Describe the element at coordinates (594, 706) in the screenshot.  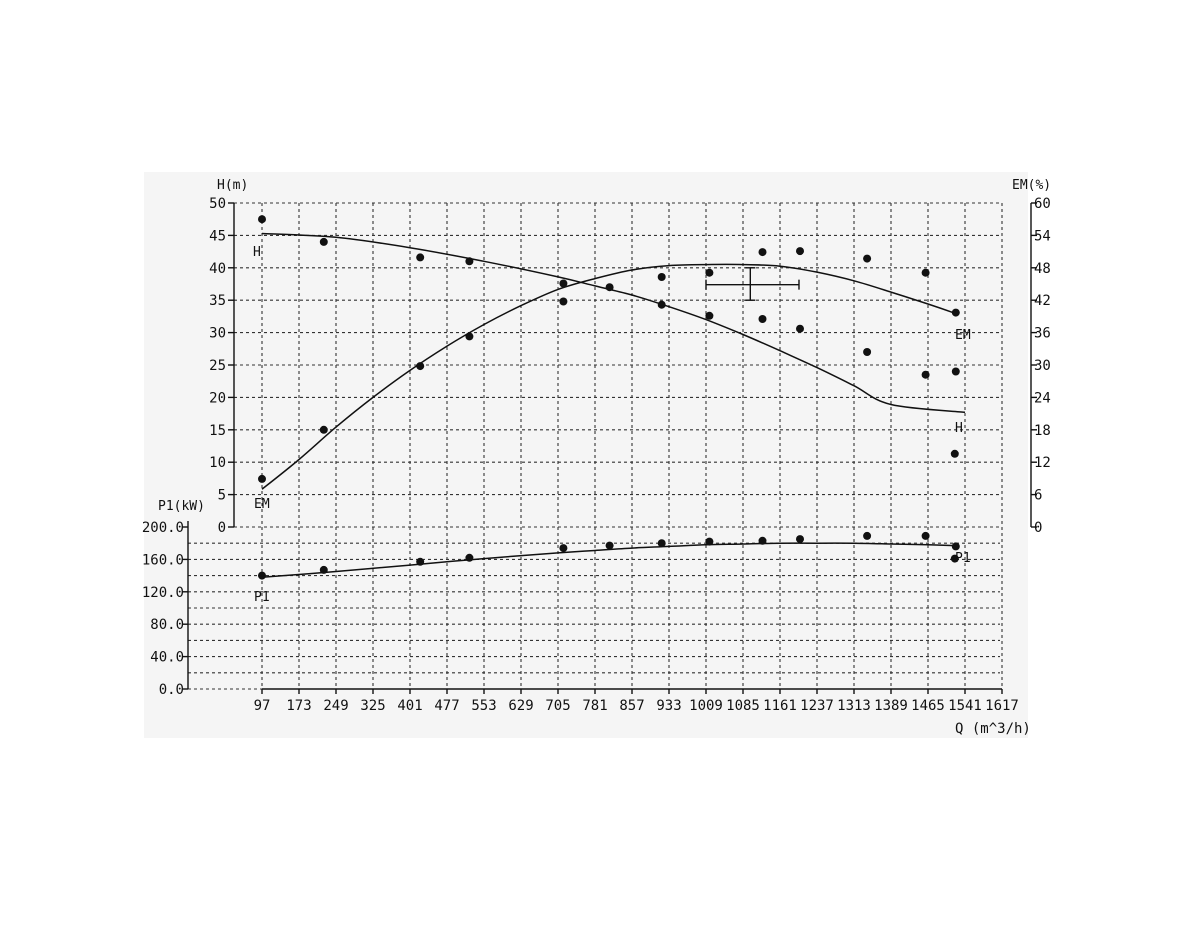
I see `flow-axis-tick-label: 781` at that location.